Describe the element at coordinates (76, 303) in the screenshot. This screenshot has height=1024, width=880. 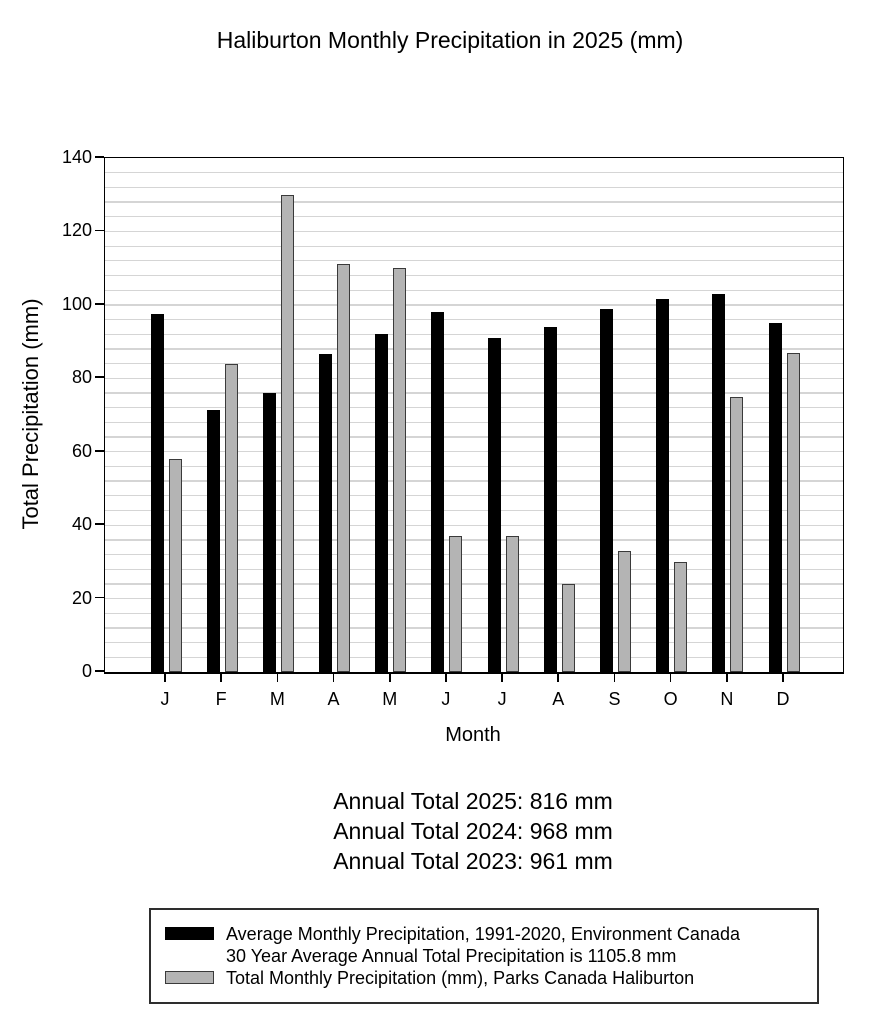
I see `y-tick-label: 100` at that location.